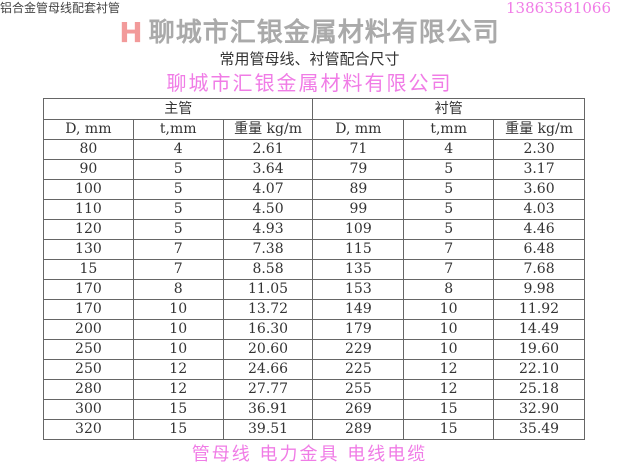 This screenshot has height=469, width=619. I want to click on table-row: 90 5 3.64 79 5 3.17, so click(314, 169).